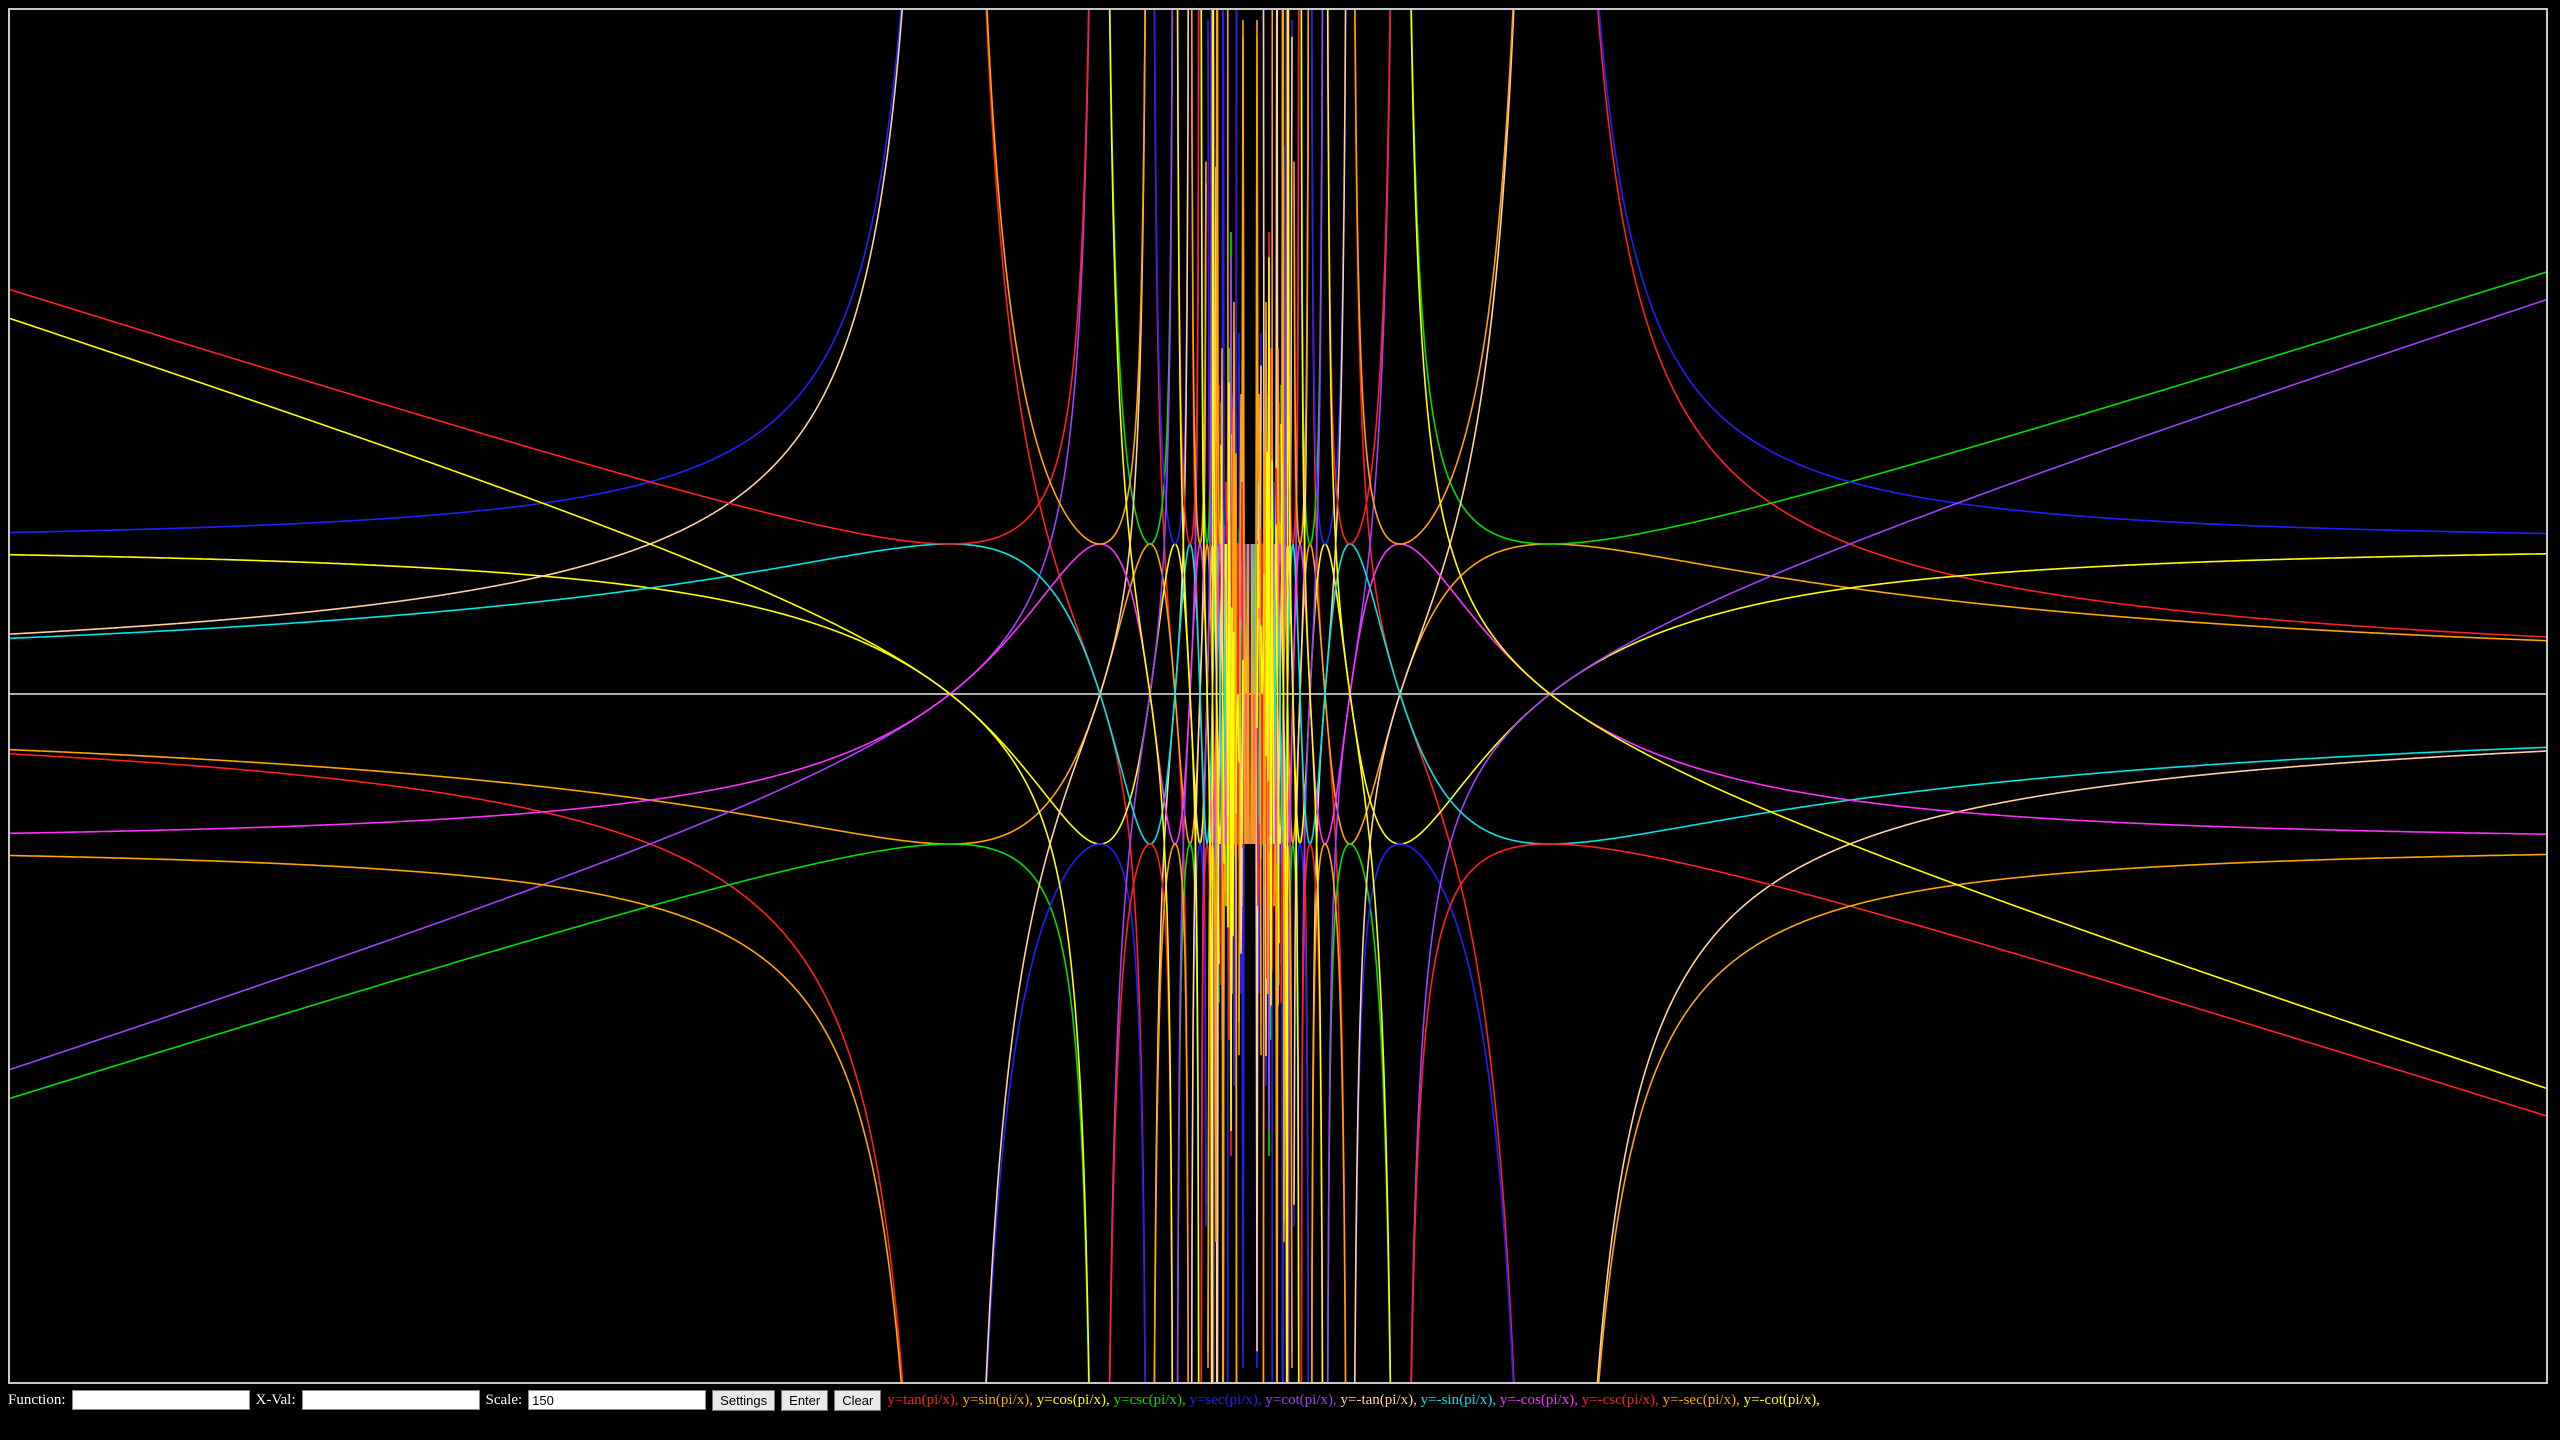 This screenshot has width=2560, height=1440. Describe the element at coordinates (617, 1400) in the screenshot. I see `scale-input` at that location.